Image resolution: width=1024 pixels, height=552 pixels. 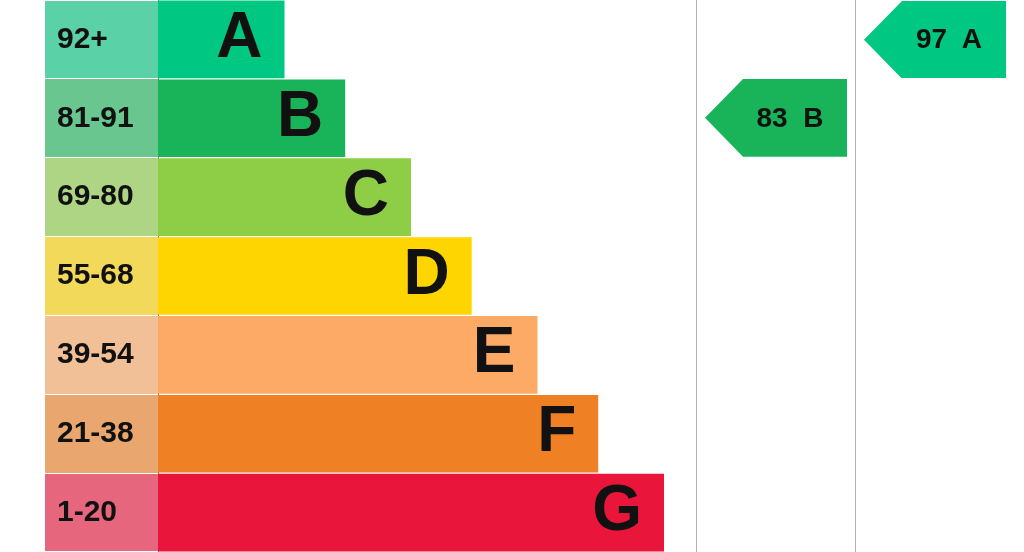 What do you see at coordinates (87, 510) in the screenshot?
I see `y-tick-label: 1-20` at bounding box center [87, 510].